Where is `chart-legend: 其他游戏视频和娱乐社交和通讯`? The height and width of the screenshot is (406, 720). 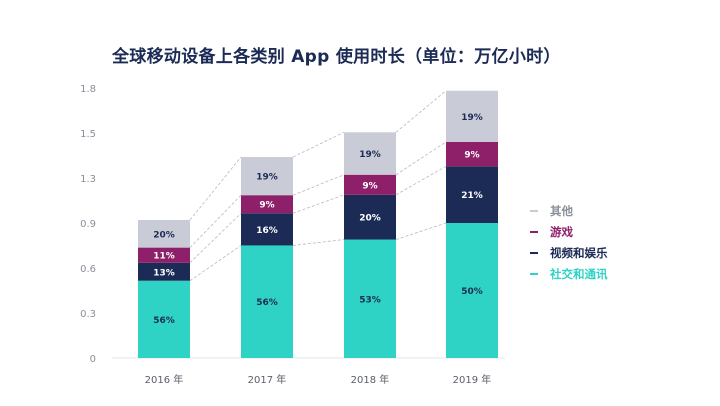 chart-legend: 其他游戏视频和娱乐社交和通讯 is located at coordinates (569, 242).